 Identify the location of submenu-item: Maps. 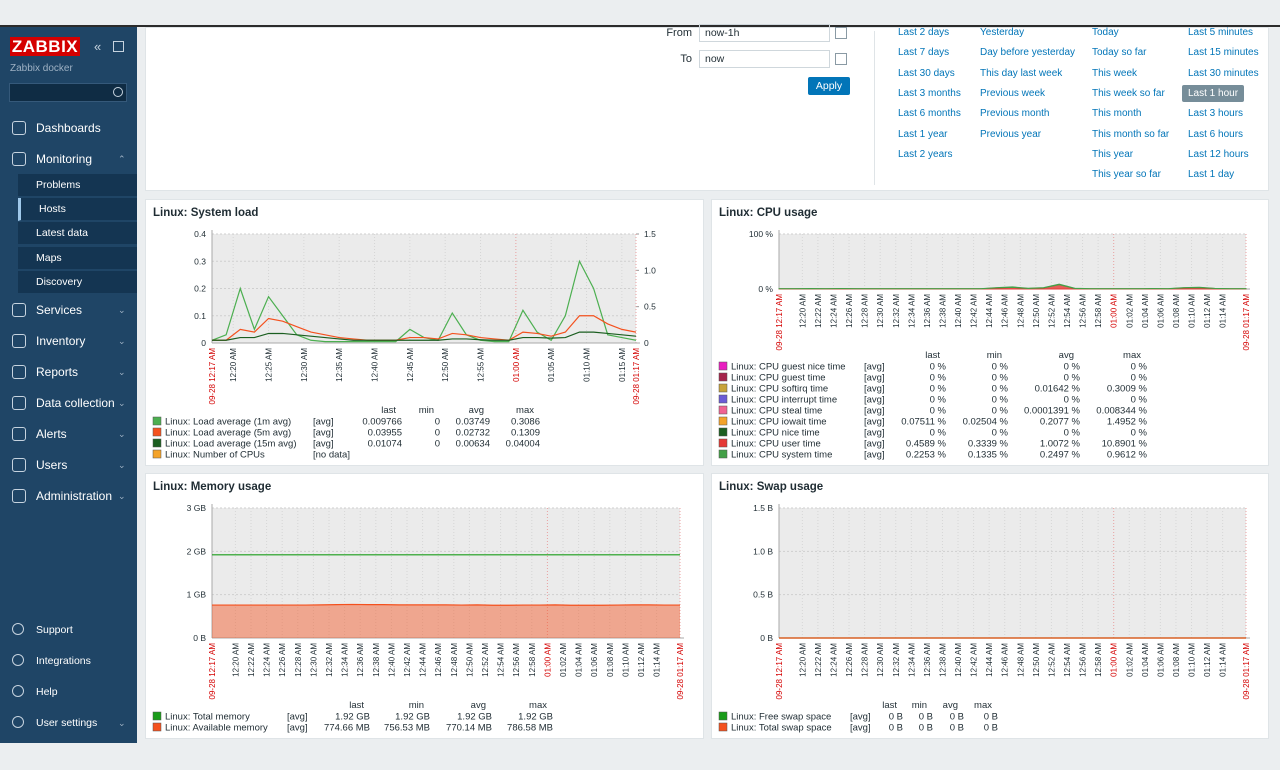
(77, 258).